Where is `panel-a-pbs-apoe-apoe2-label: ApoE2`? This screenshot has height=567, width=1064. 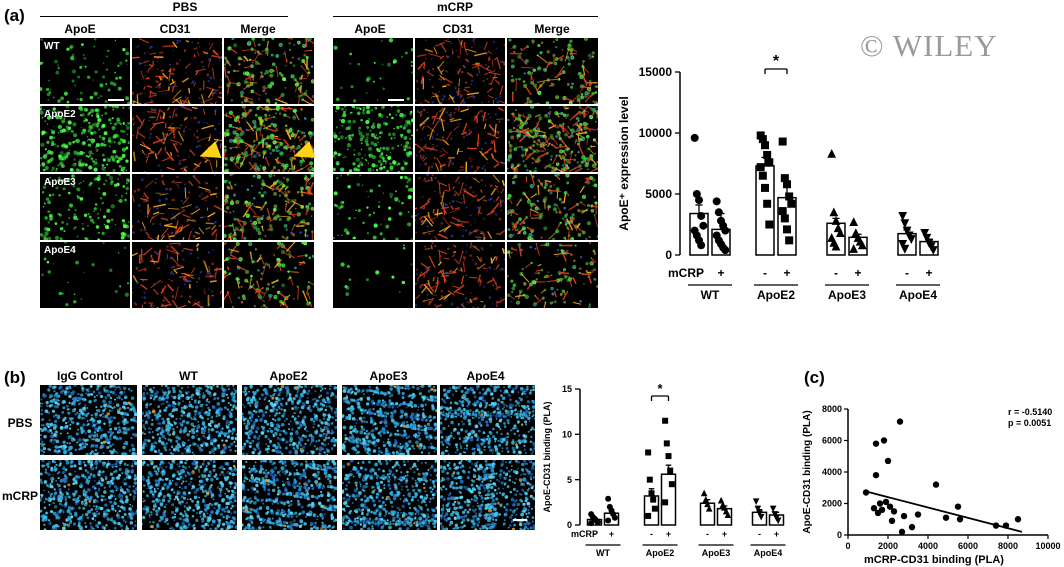
panel-a-pbs-apoe-apoe2-label: ApoE2 is located at coordinates (60, 114).